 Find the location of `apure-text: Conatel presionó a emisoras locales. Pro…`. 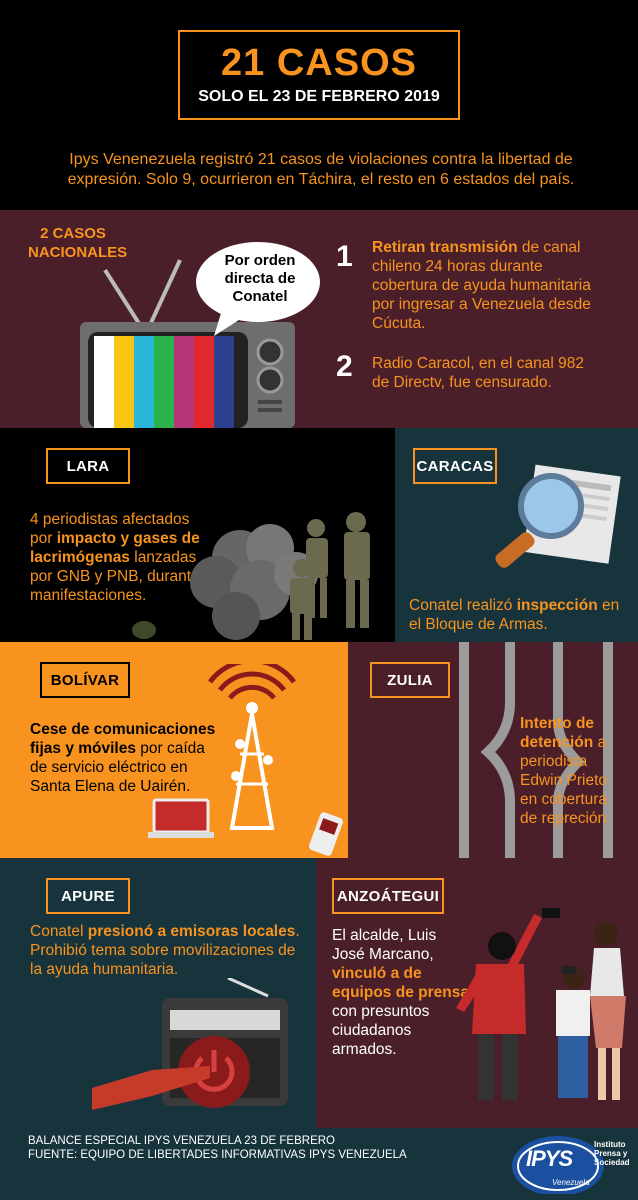

apure-text: Conatel presionó a emisoras locales. Pro… is located at coordinates (165, 950).